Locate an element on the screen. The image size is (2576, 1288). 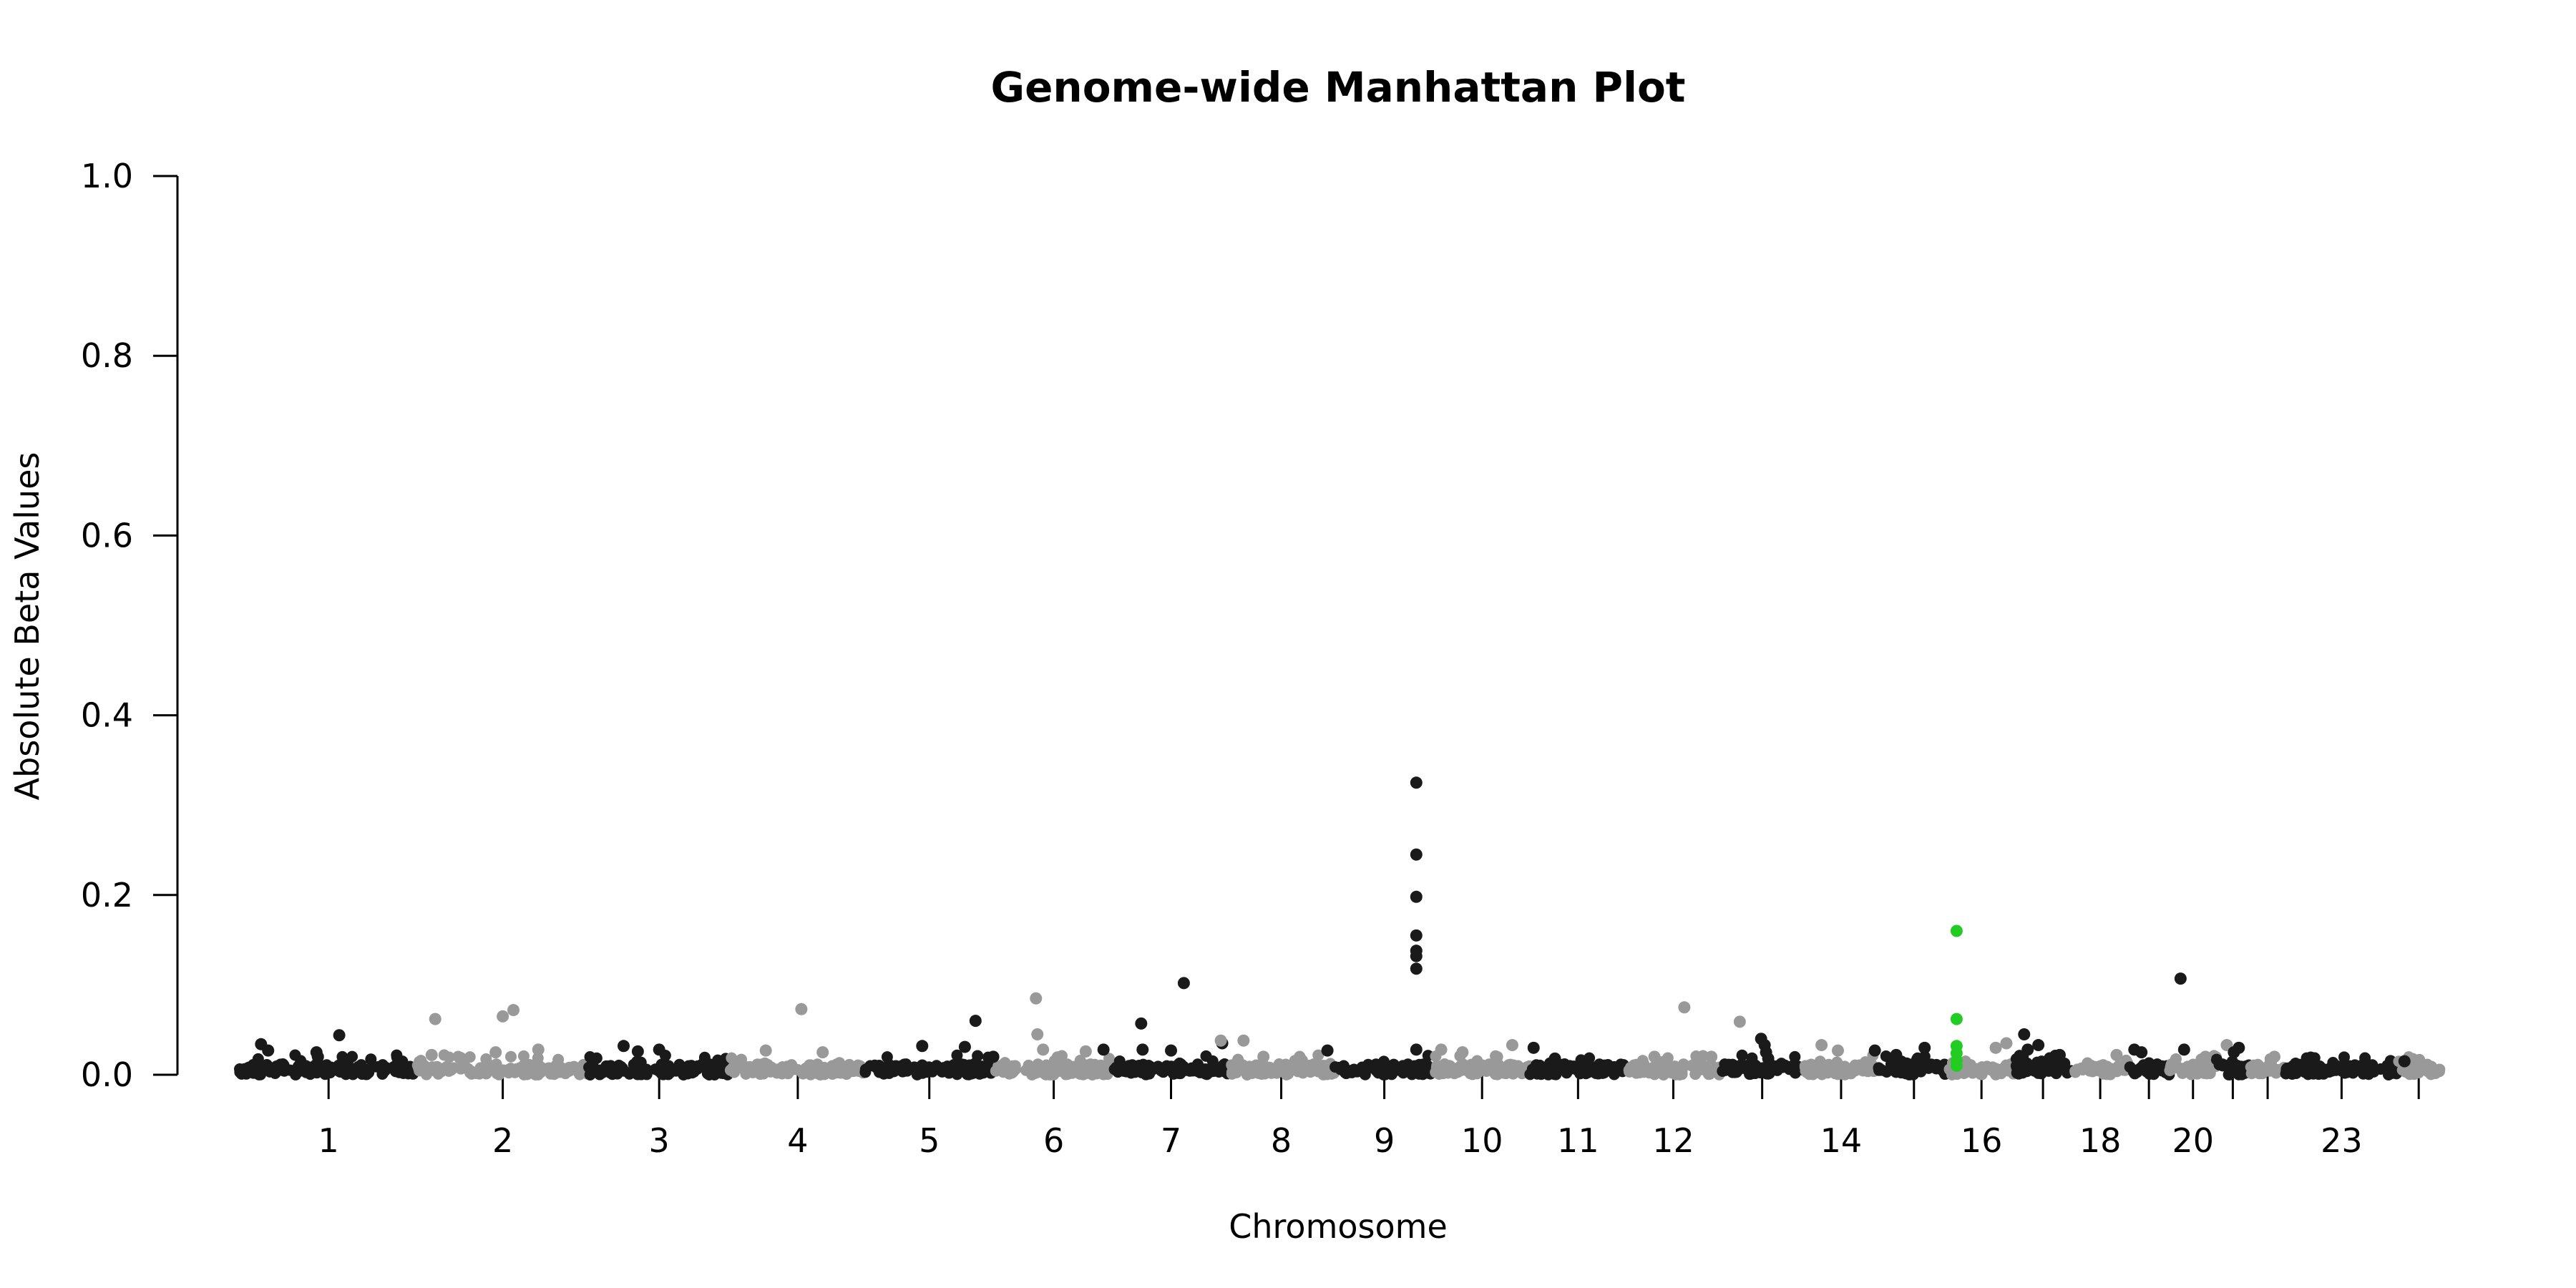
x-tick-label: 11 is located at coordinates (1578, 1140).